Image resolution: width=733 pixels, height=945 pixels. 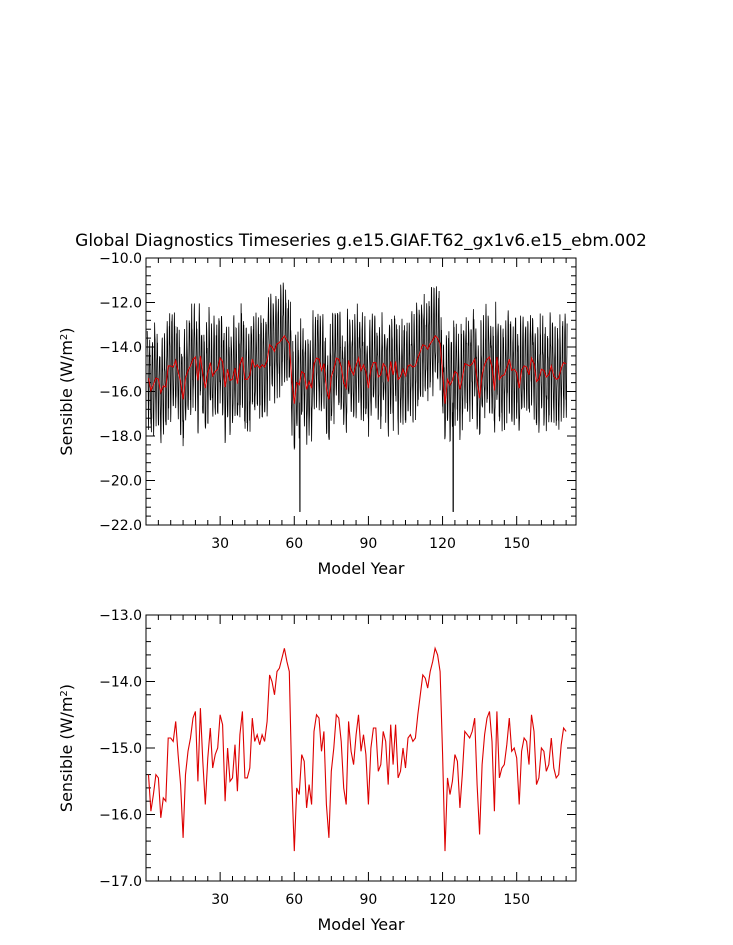 What do you see at coordinates (120, 482) in the screenshot?
I see `y-tick-label: −20.0` at bounding box center [120, 482].